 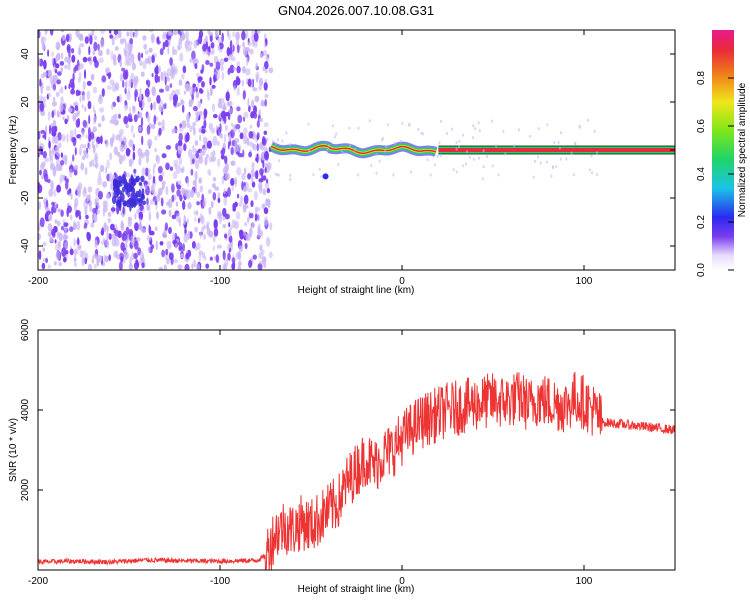 I want to click on spec-x-tick-label-1: -100, so click(x=220, y=281).